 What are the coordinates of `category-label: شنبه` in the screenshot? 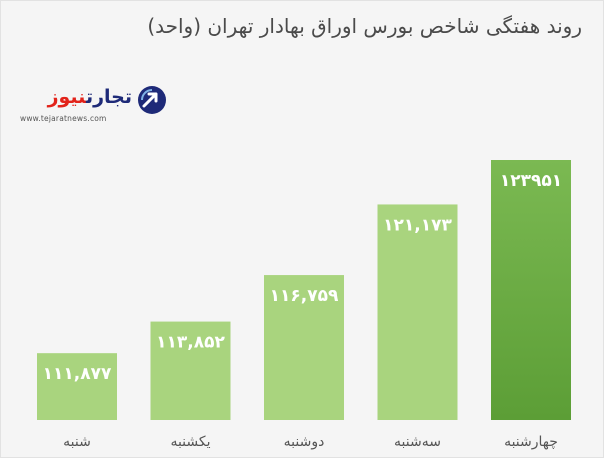 It's located at (77, 442).